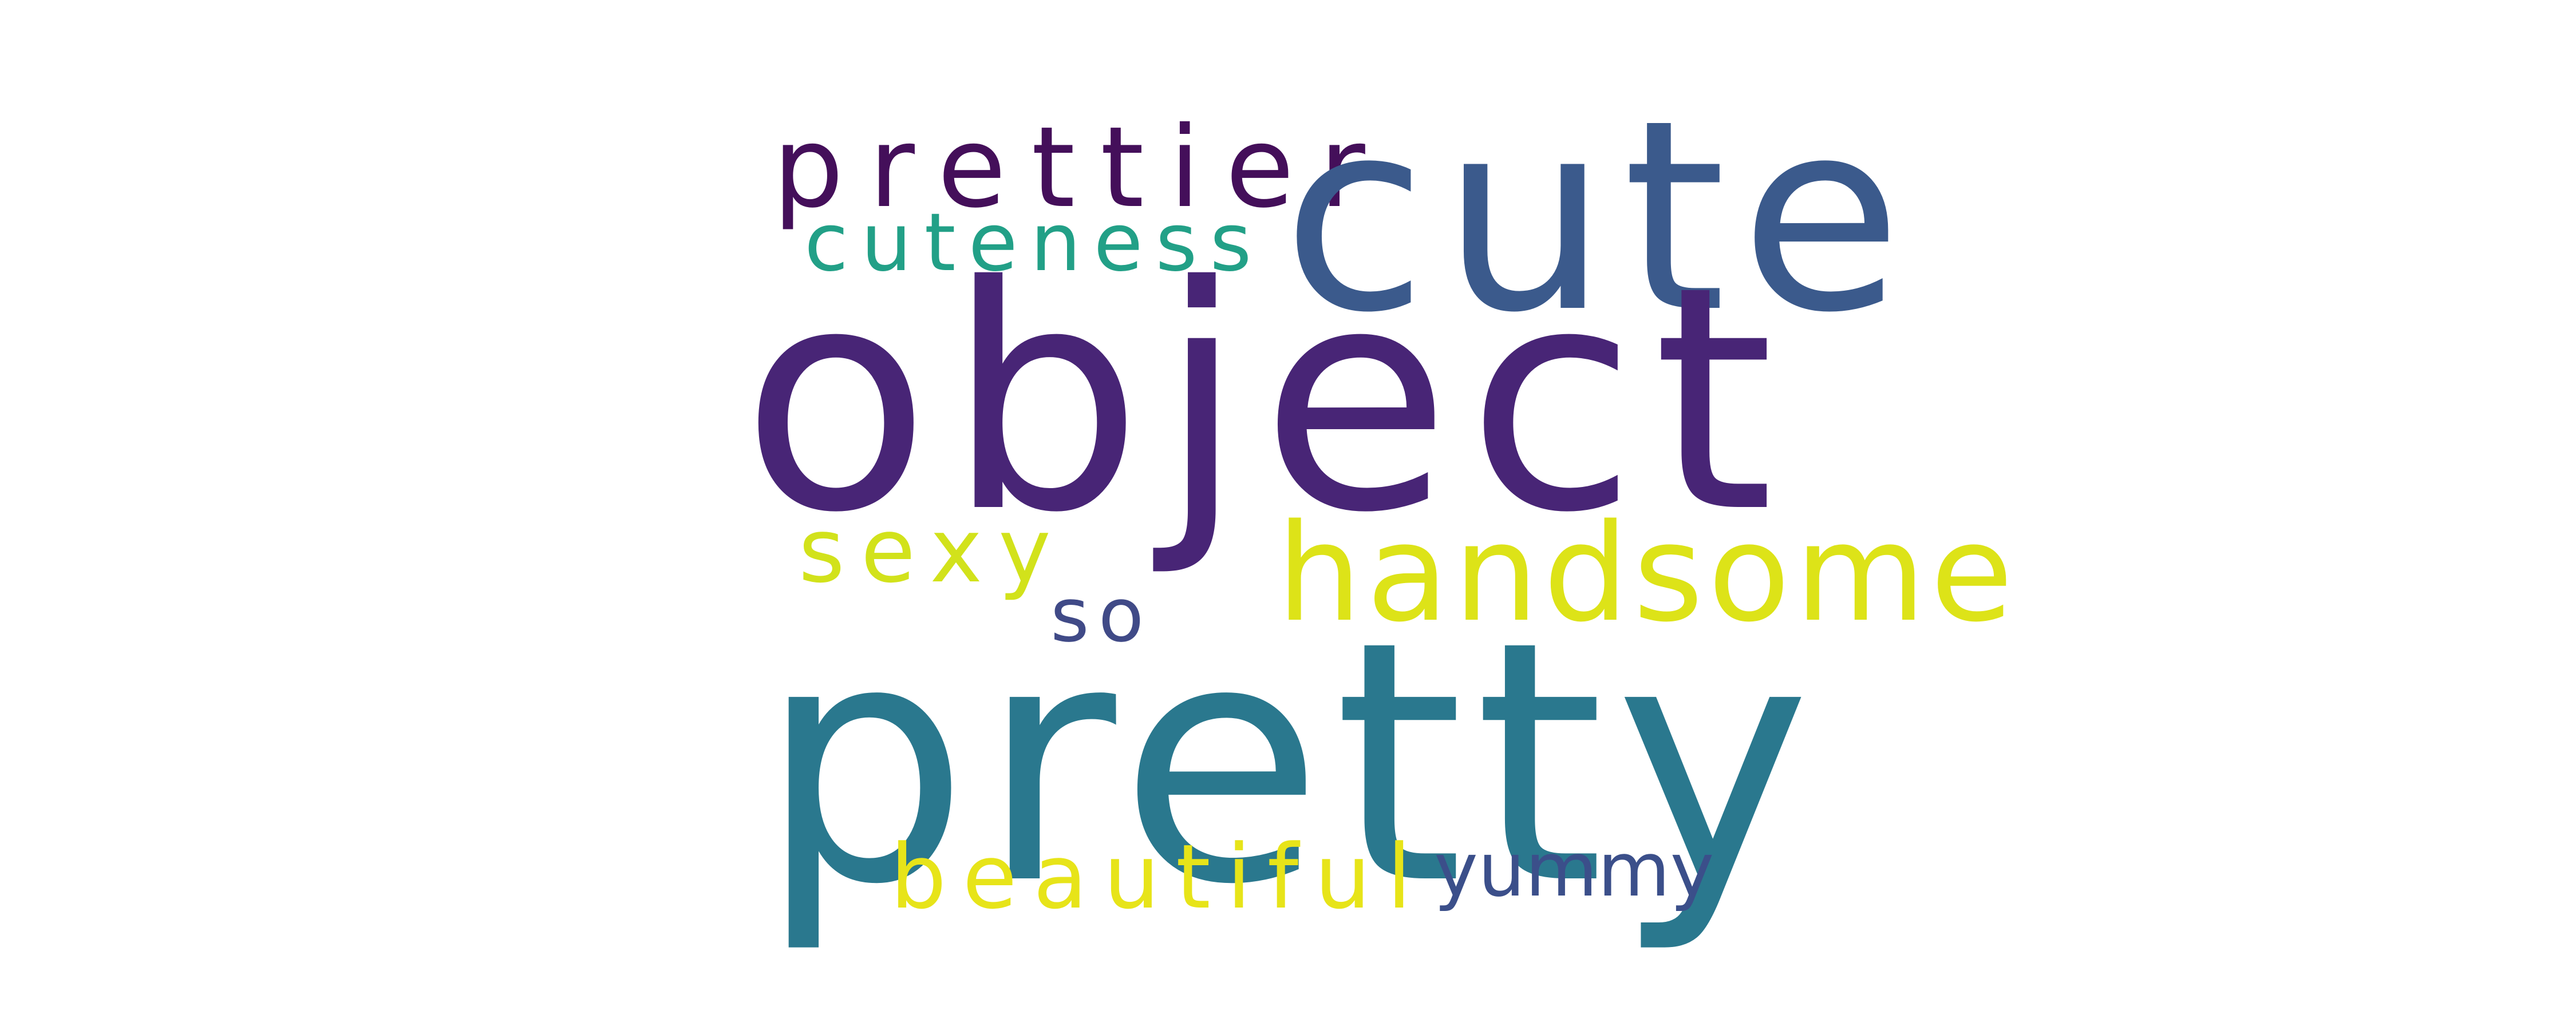  Describe the element at coordinates (1647, 574) in the screenshot. I see `word-handsome: handsome` at that location.